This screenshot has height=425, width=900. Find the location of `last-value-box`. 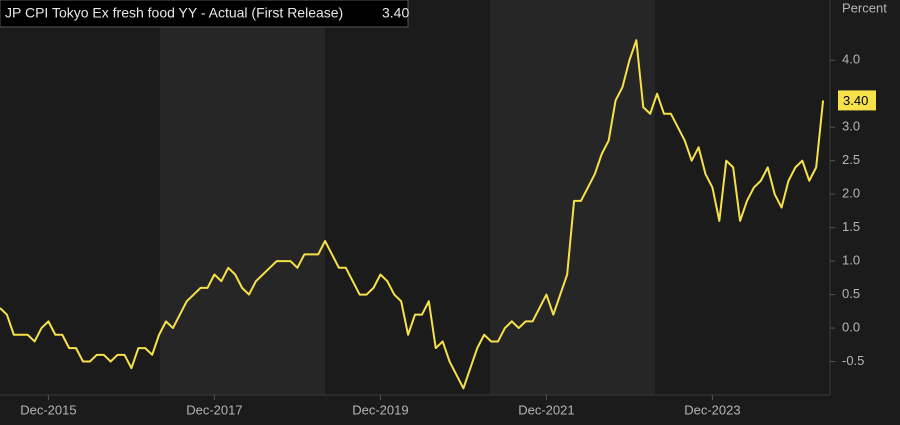

last-value-box is located at coordinates (857, 100).